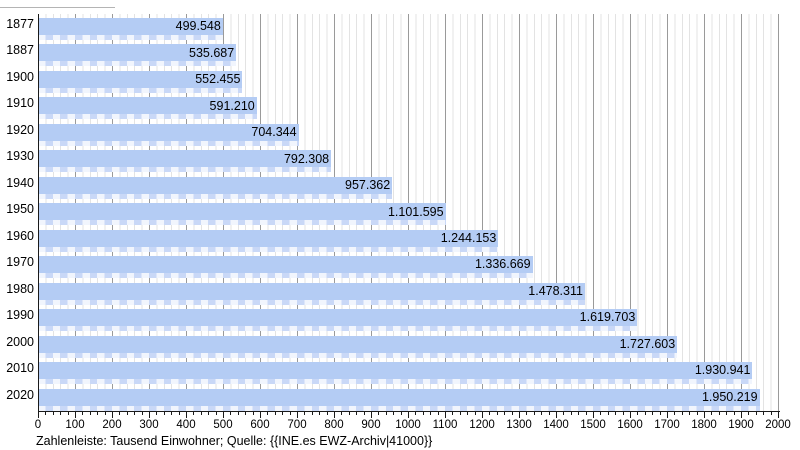 The image size is (800, 450). I want to click on bar-row: 1.478.311, so click(408, 292).